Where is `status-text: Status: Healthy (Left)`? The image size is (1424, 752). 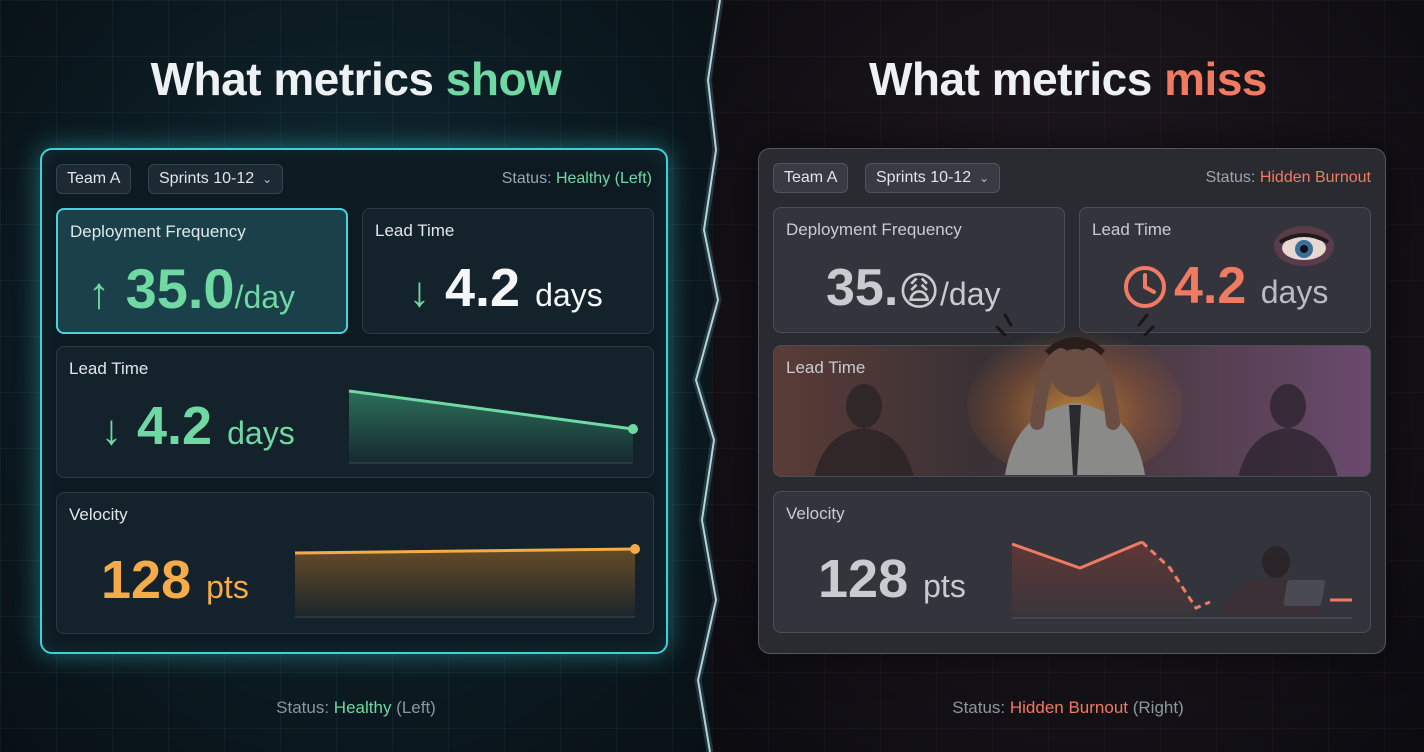
status-text: Status: Healthy (Left) is located at coordinates (577, 179).